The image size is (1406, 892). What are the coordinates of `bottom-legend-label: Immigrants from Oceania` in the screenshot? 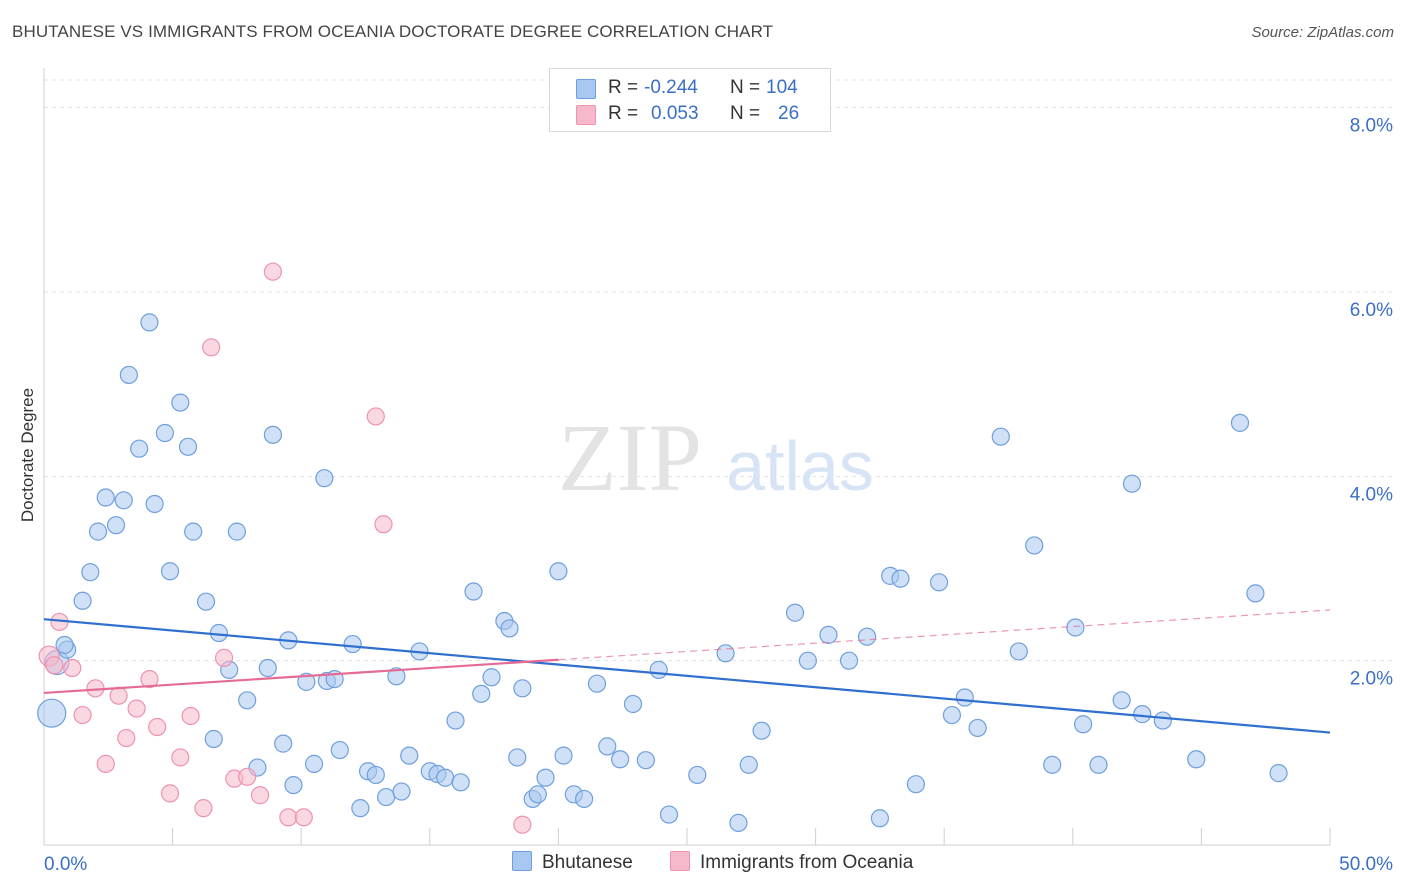 It's located at (807, 862).